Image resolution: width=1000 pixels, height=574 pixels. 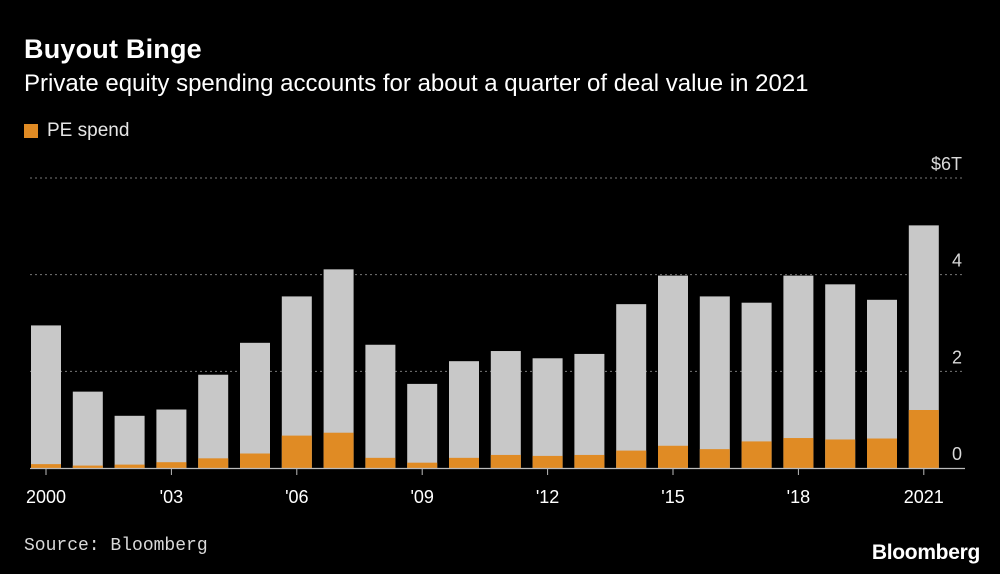 I want to click on x-tick-label: '18, so click(x=798, y=497).